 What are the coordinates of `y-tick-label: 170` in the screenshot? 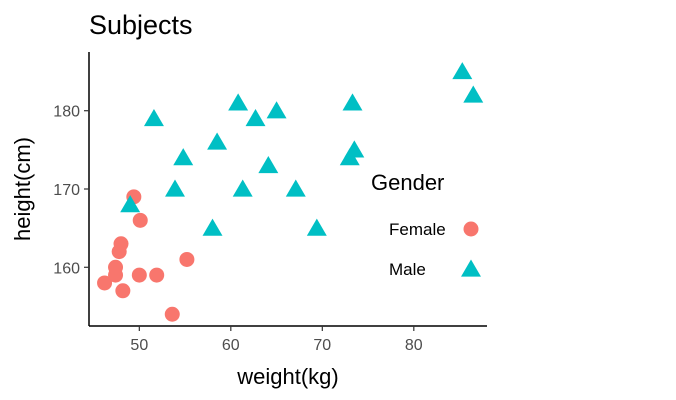 It's located at (66, 190).